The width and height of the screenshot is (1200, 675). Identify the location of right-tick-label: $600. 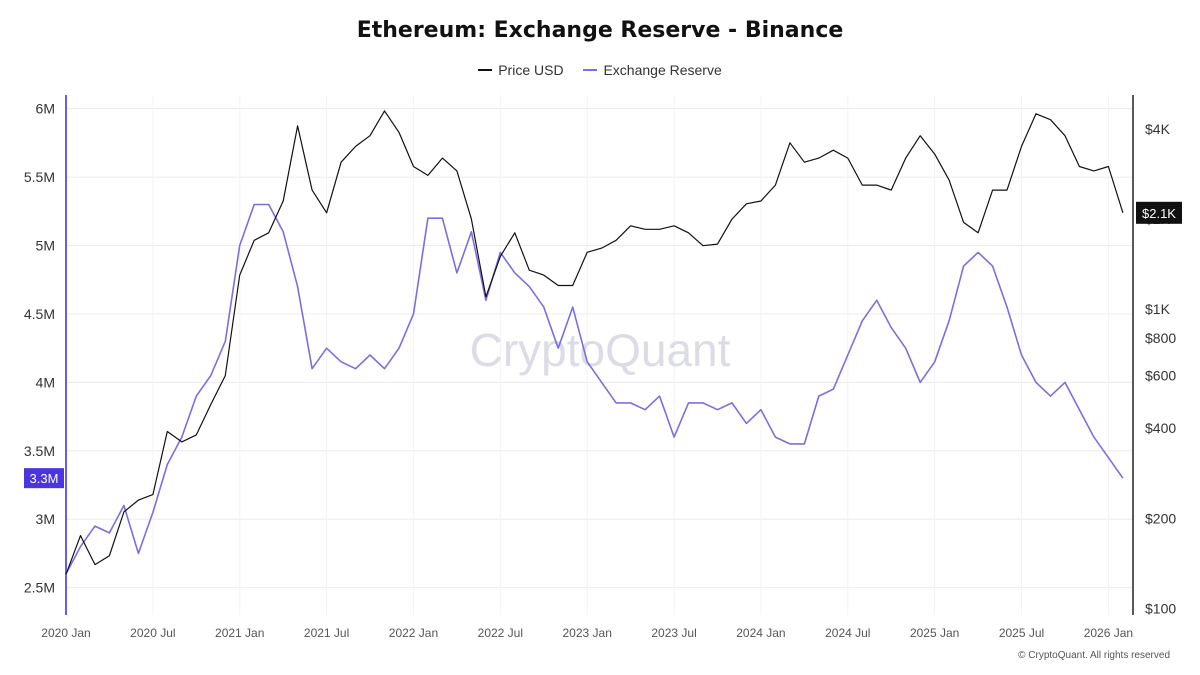
(1160, 376).